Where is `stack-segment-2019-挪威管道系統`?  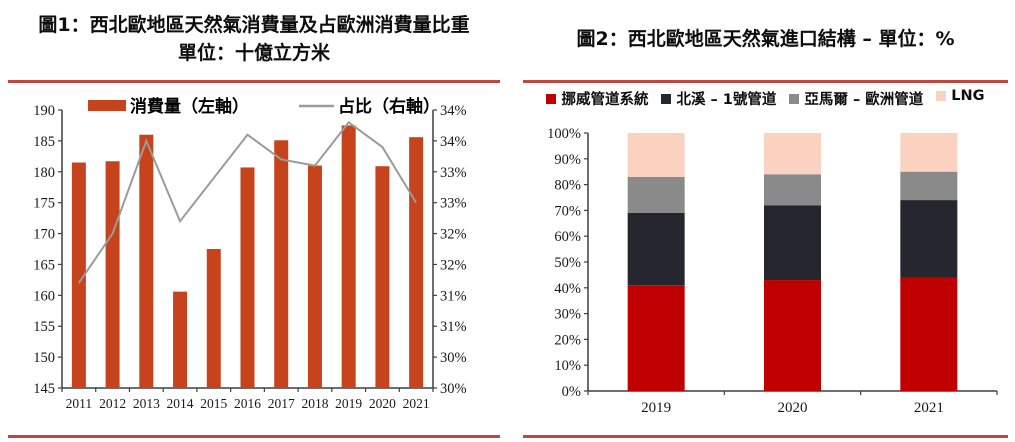 stack-segment-2019-挪威管道系統 is located at coordinates (656, 338).